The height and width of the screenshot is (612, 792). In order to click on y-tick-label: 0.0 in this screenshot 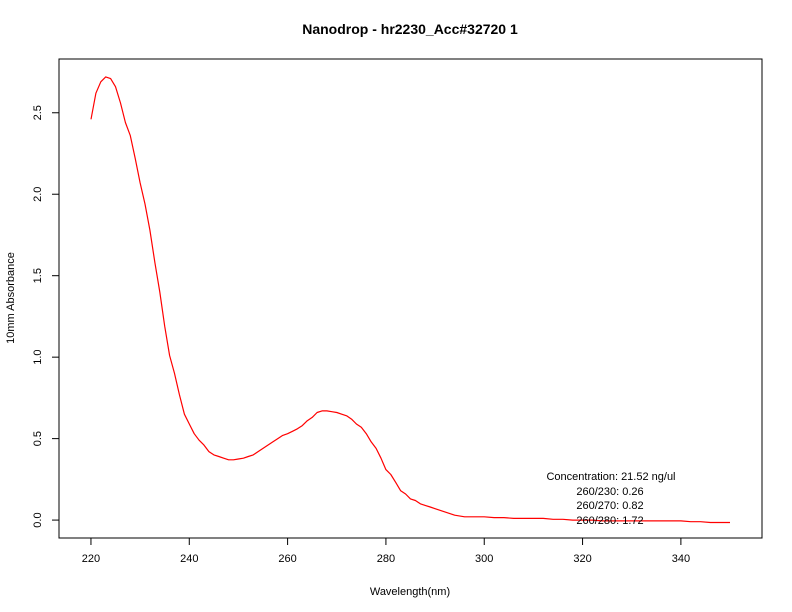, I will do `click(38, 519)`.